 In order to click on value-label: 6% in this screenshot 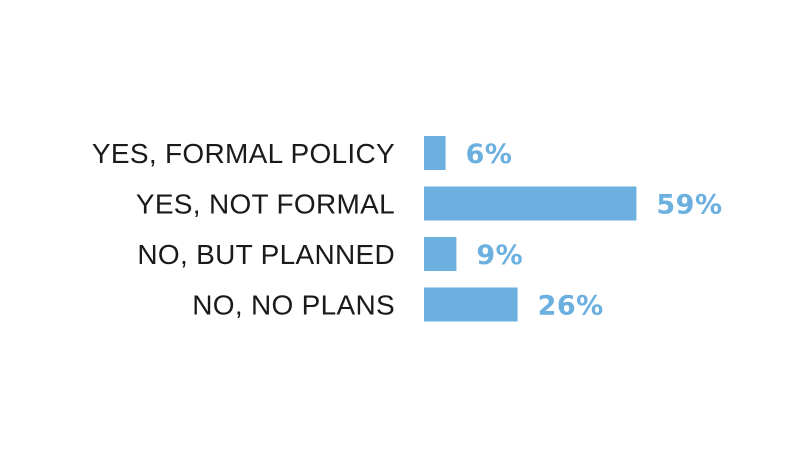, I will do `click(489, 154)`.